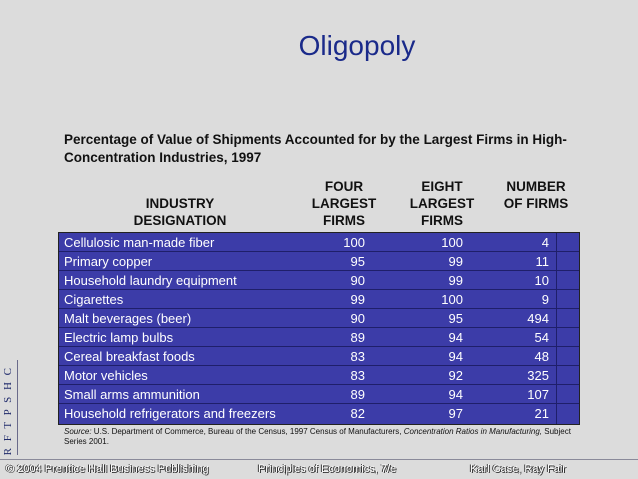  I want to click on source-text-b: Subject Series 2001., so click(317, 436).